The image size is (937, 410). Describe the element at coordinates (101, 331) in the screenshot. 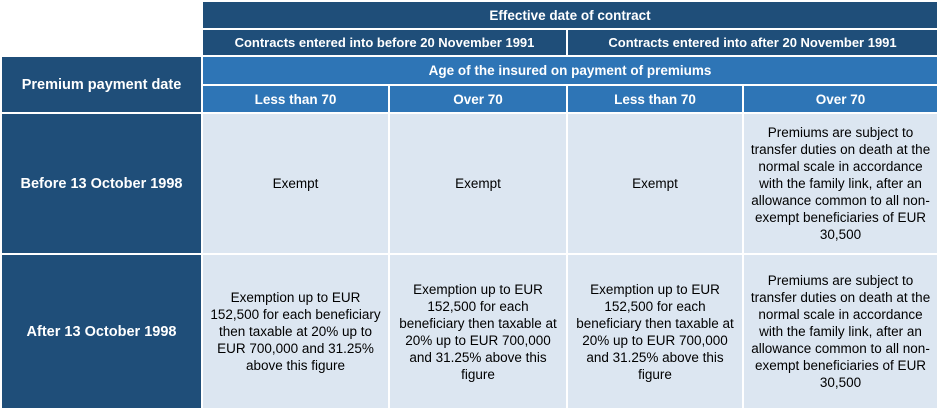

I see `row-label: After 13 October 1998` at that location.